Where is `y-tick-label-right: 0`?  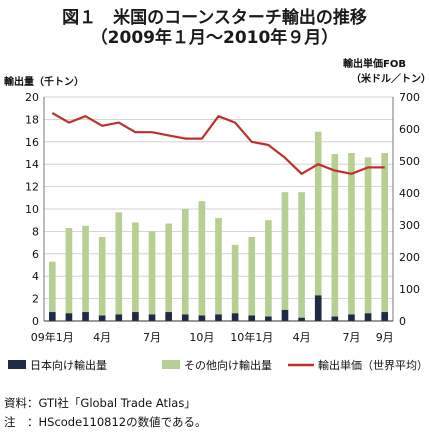
y-tick-label-right: 0 is located at coordinates (402, 321).